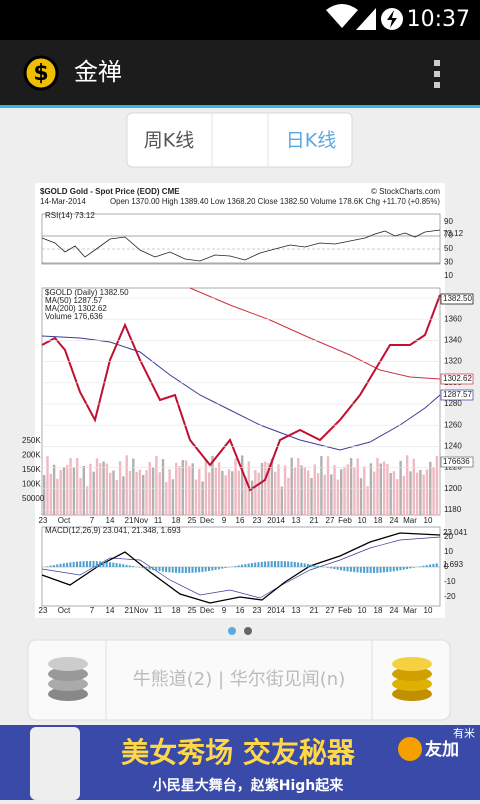  What do you see at coordinates (296, 520) in the screenshot?
I see `x-label: 13` at bounding box center [296, 520].